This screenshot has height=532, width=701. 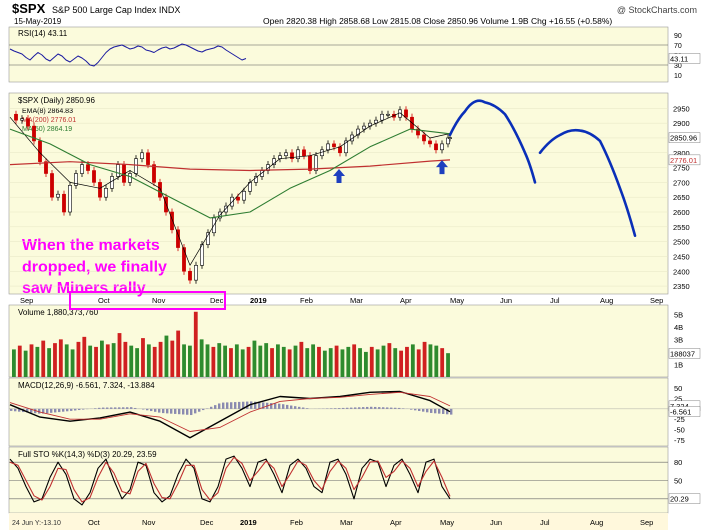 What do you see at coordinates (684, 498) in the screenshot?
I see `sto-value-tag-bg` at bounding box center [684, 498].